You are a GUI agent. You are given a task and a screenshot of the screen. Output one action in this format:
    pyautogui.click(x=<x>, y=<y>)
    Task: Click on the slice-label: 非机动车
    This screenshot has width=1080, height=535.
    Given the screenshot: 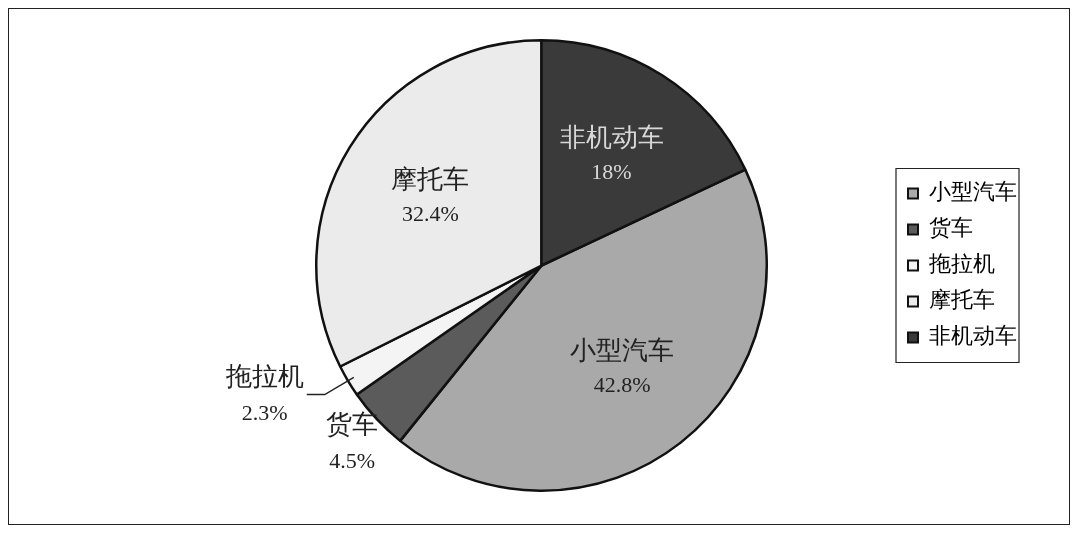 What is the action you would take?
    pyautogui.click(x=611, y=138)
    